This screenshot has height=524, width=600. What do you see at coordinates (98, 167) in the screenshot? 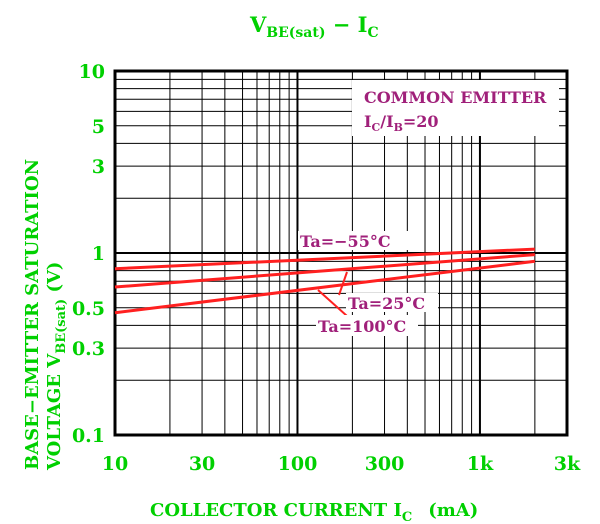
I see `y-tick-label: 3` at bounding box center [98, 167].